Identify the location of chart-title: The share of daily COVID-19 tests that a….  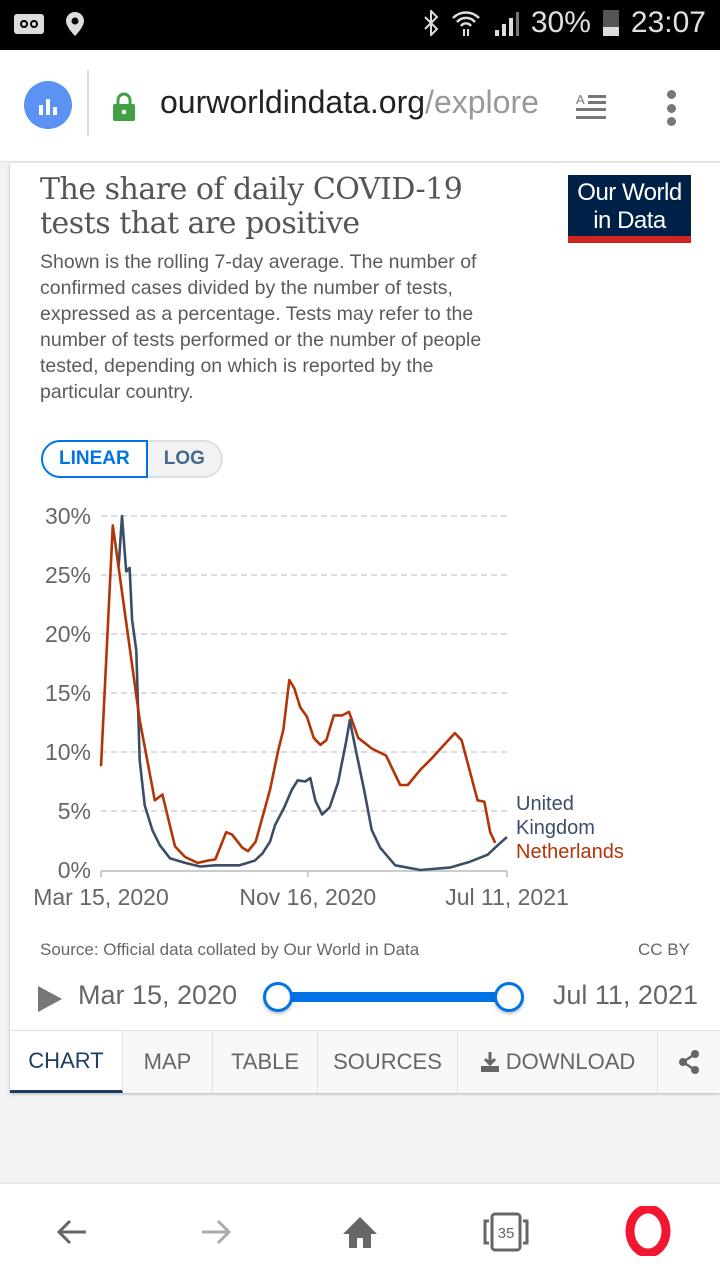
(251, 206).